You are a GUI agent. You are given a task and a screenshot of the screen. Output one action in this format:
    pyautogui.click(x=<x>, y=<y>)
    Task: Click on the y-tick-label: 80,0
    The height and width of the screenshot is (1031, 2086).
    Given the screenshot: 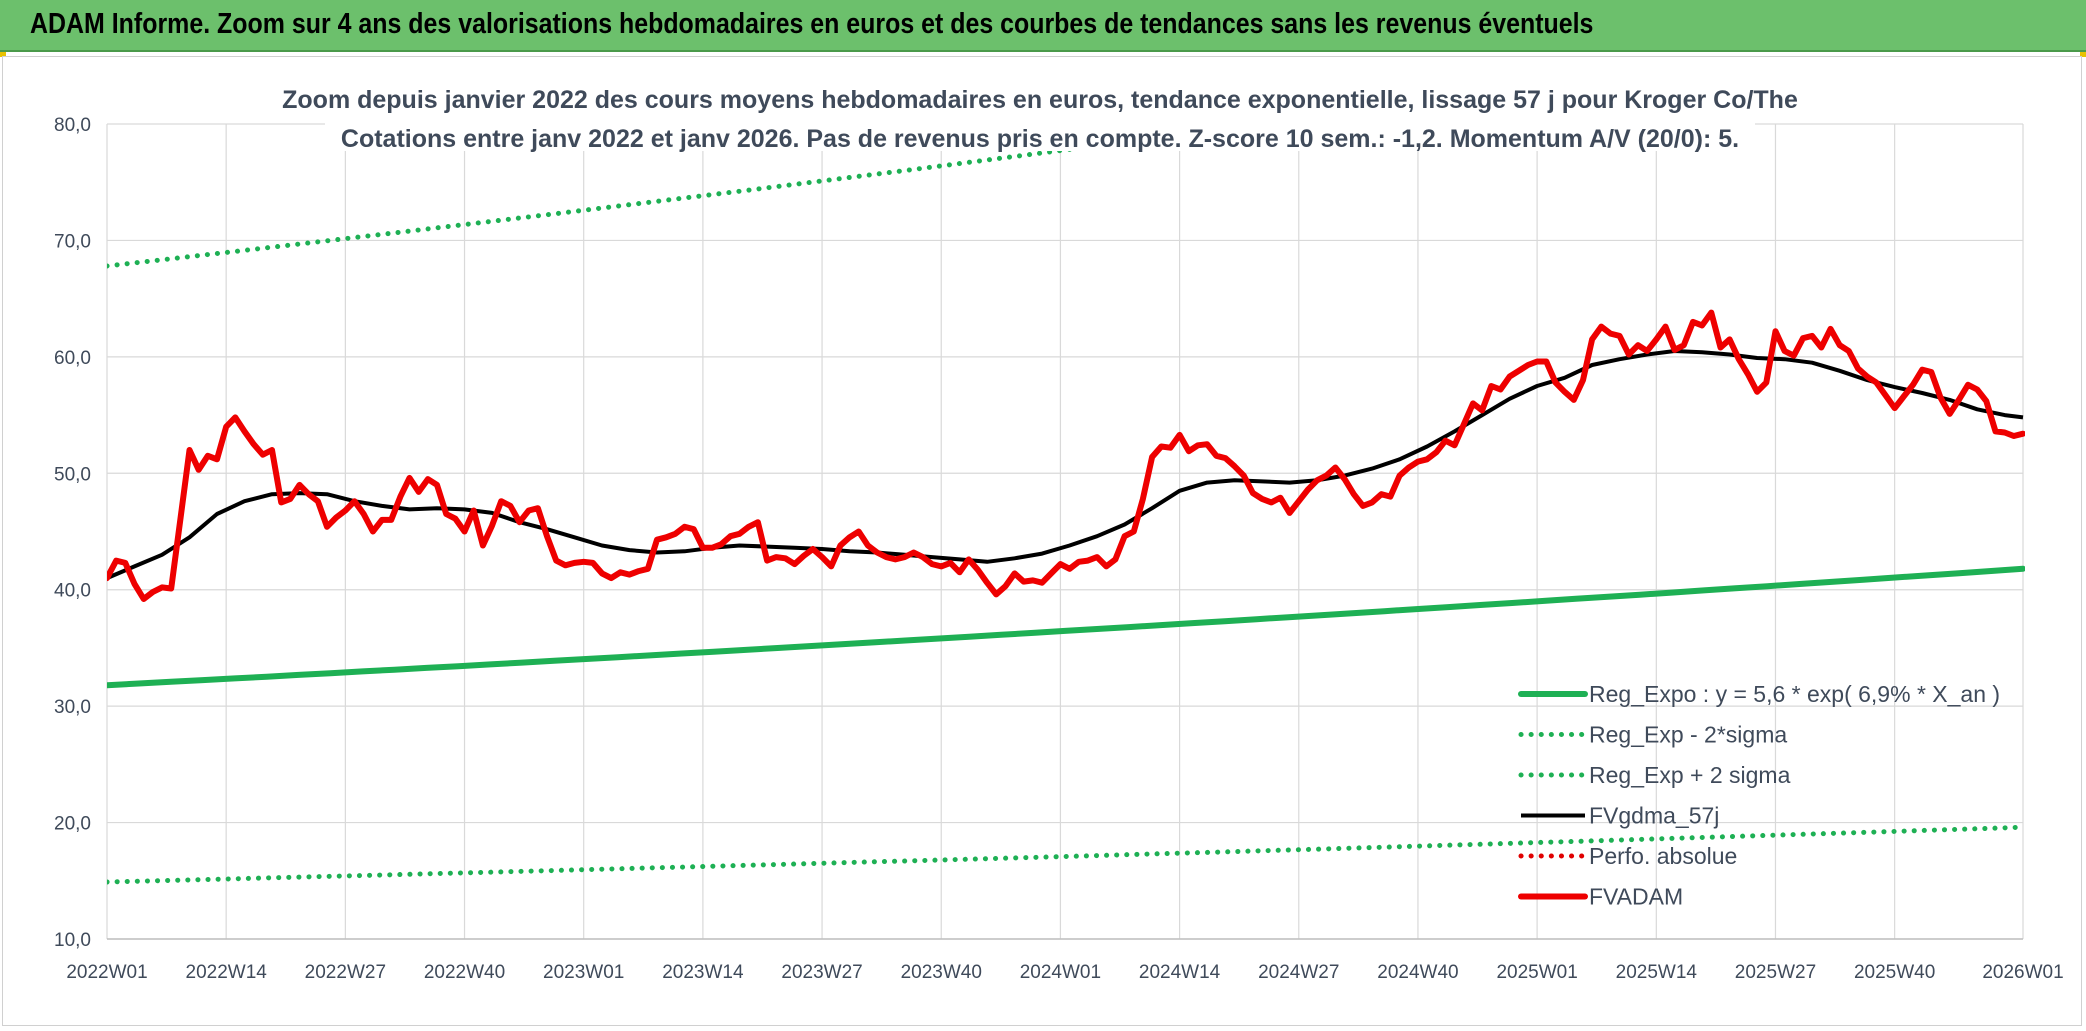 What is the action you would take?
    pyautogui.click(x=72, y=125)
    